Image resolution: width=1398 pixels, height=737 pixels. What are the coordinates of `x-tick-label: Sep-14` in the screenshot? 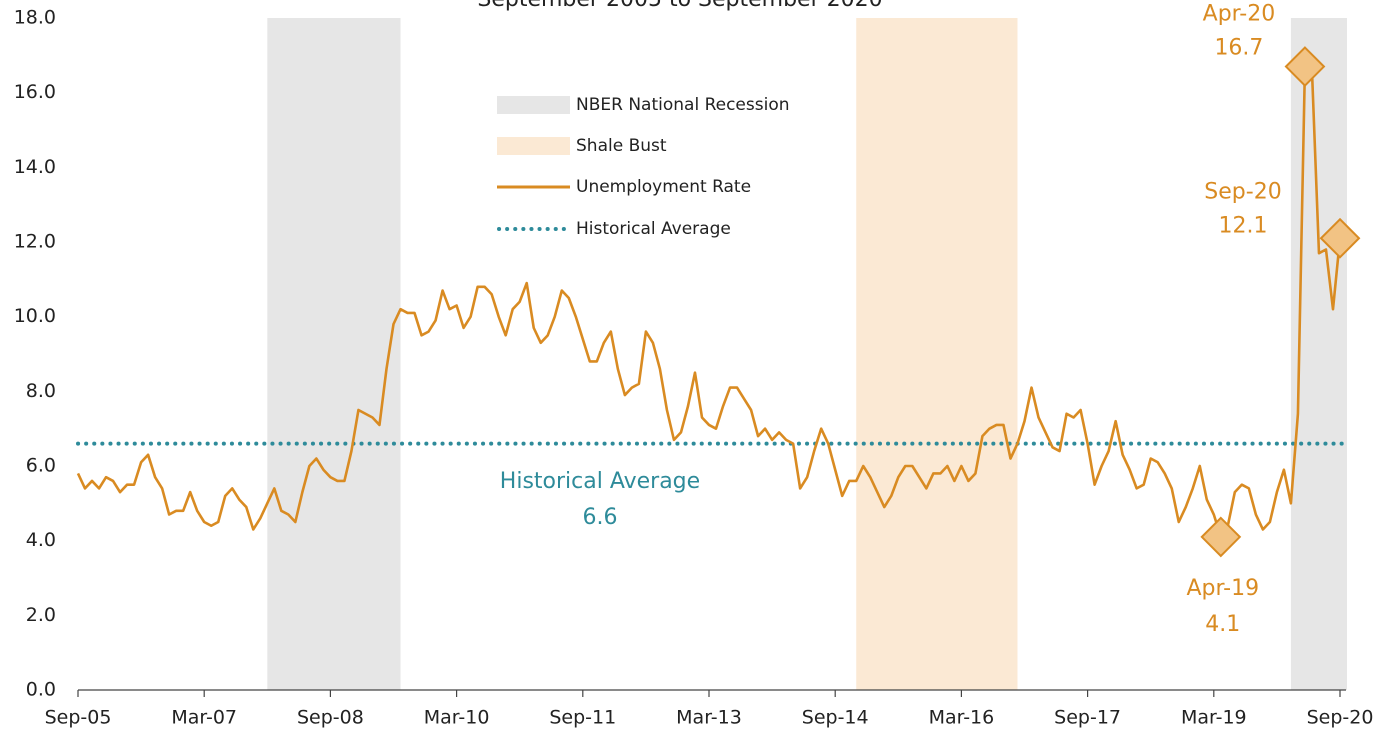 It's located at (835, 718).